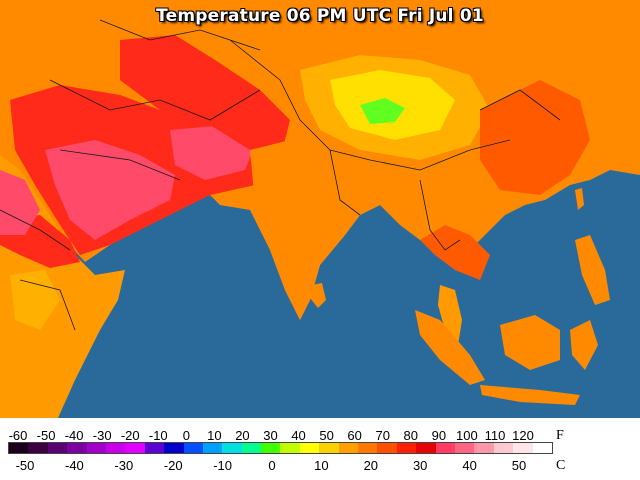 The height and width of the screenshot is (480, 640). What do you see at coordinates (495, 435) in the screenshot?
I see `fahrenheit-tick-label: 110` at bounding box center [495, 435].